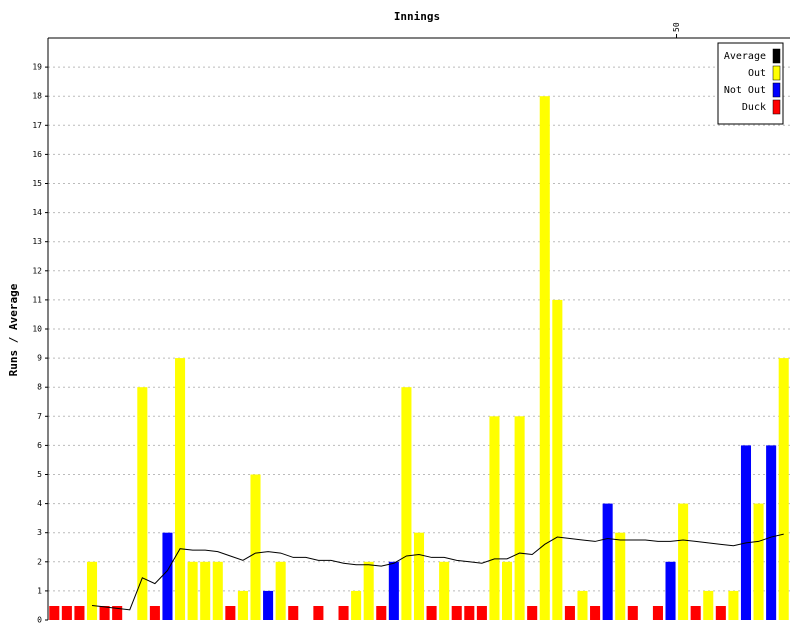  I want to click on legend-label: Not Out, so click(745, 90).